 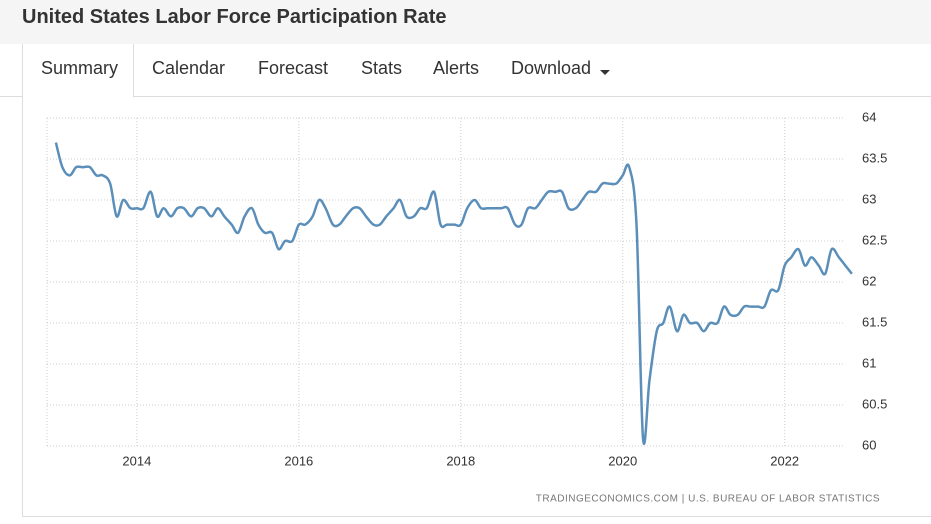 What do you see at coordinates (869, 116) in the screenshot?
I see `y-tick-label: 64` at bounding box center [869, 116].